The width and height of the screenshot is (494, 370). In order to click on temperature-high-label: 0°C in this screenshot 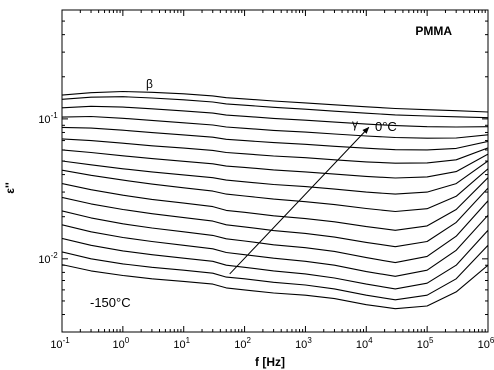, I will do `click(386, 126)`.